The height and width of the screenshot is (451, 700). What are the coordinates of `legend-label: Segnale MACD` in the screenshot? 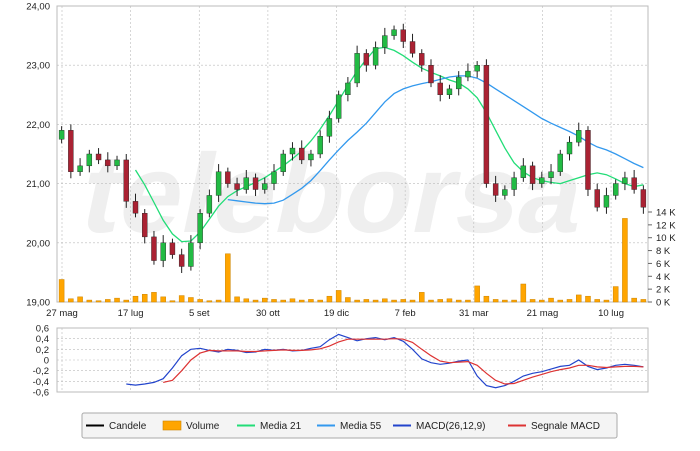 It's located at (565, 426).